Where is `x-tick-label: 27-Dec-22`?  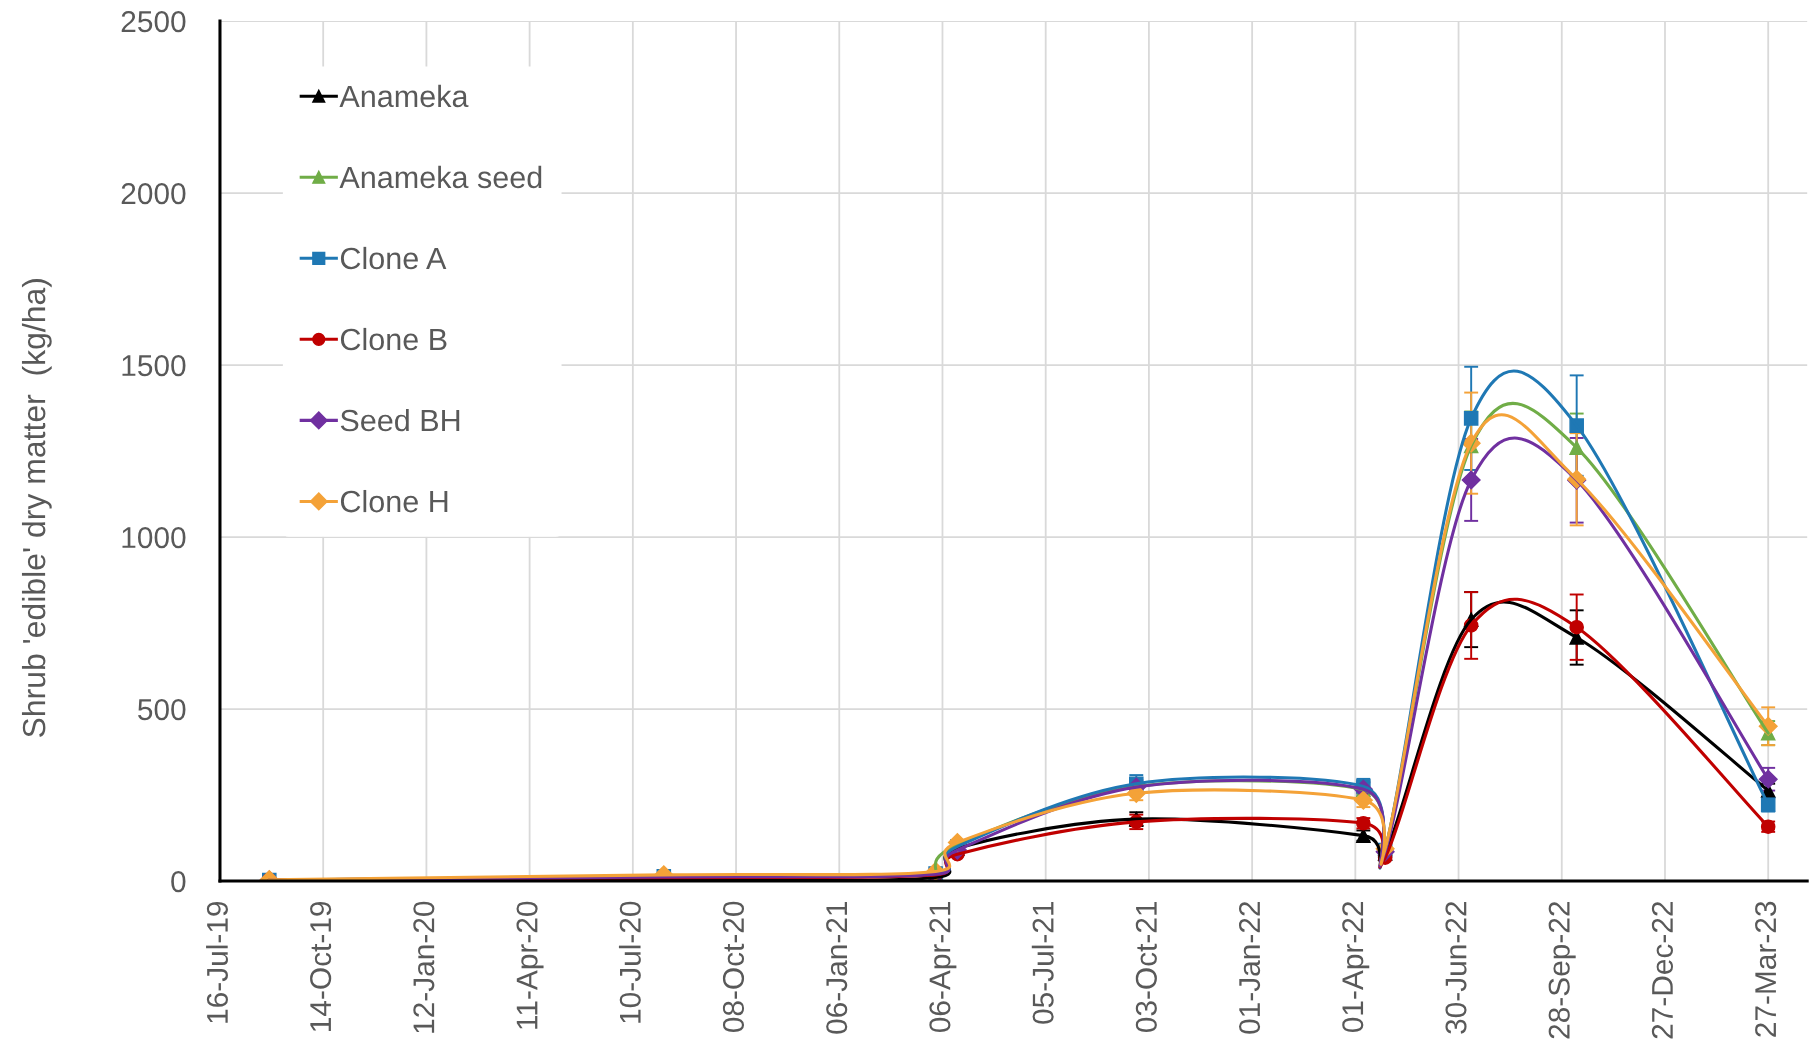 x-tick-label: 27-Dec-22 is located at coordinates (1662, 970).